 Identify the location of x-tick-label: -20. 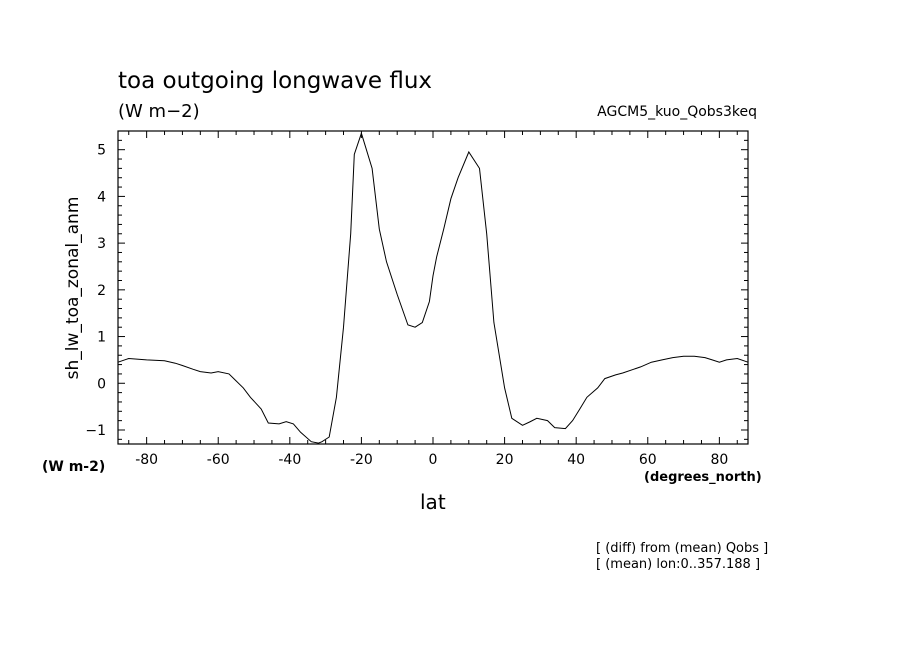
(361, 460).